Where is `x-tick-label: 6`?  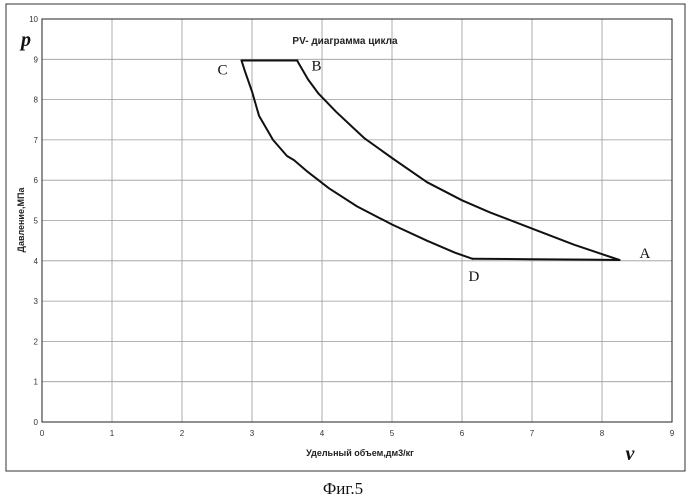
x-tick-label: 6 is located at coordinates (462, 433).